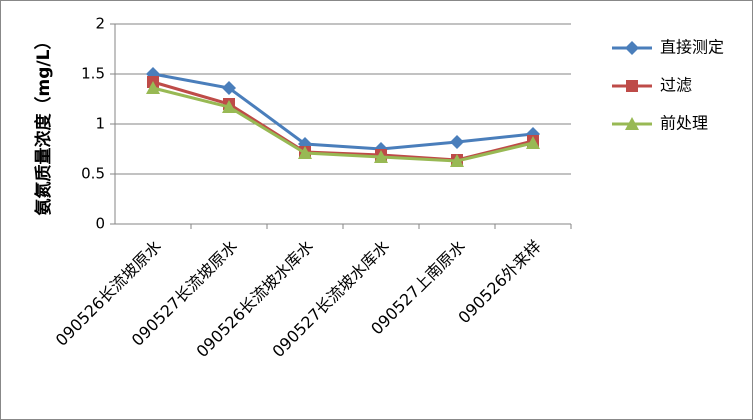 The height and width of the screenshot is (420, 753). I want to click on y-tick-label: 2, so click(100, 24).